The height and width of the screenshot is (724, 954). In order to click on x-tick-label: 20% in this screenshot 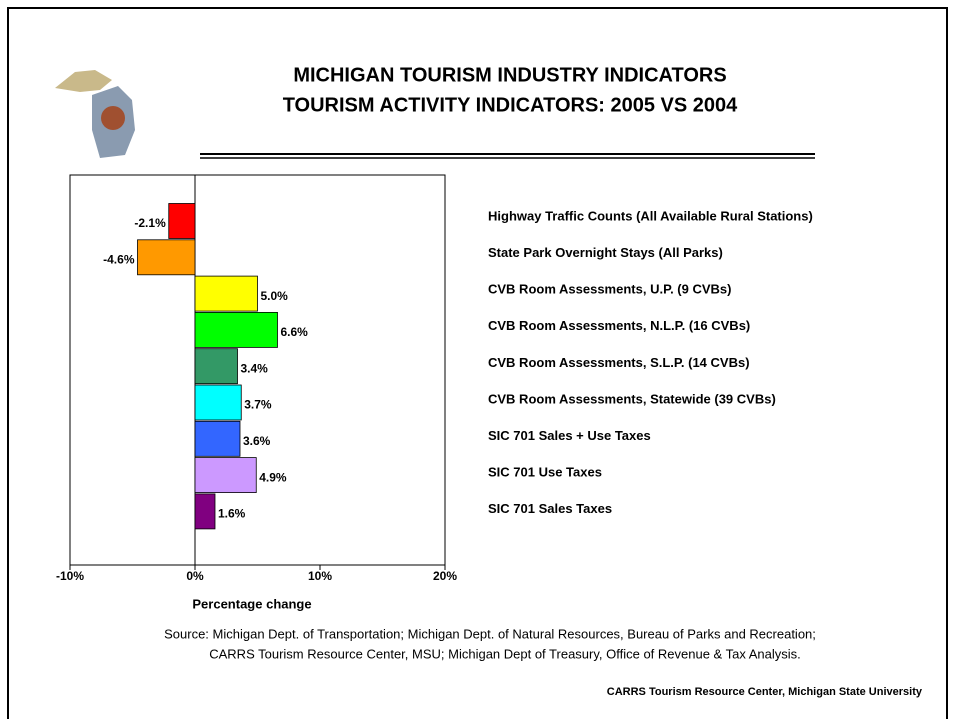, I will do `click(445, 576)`.